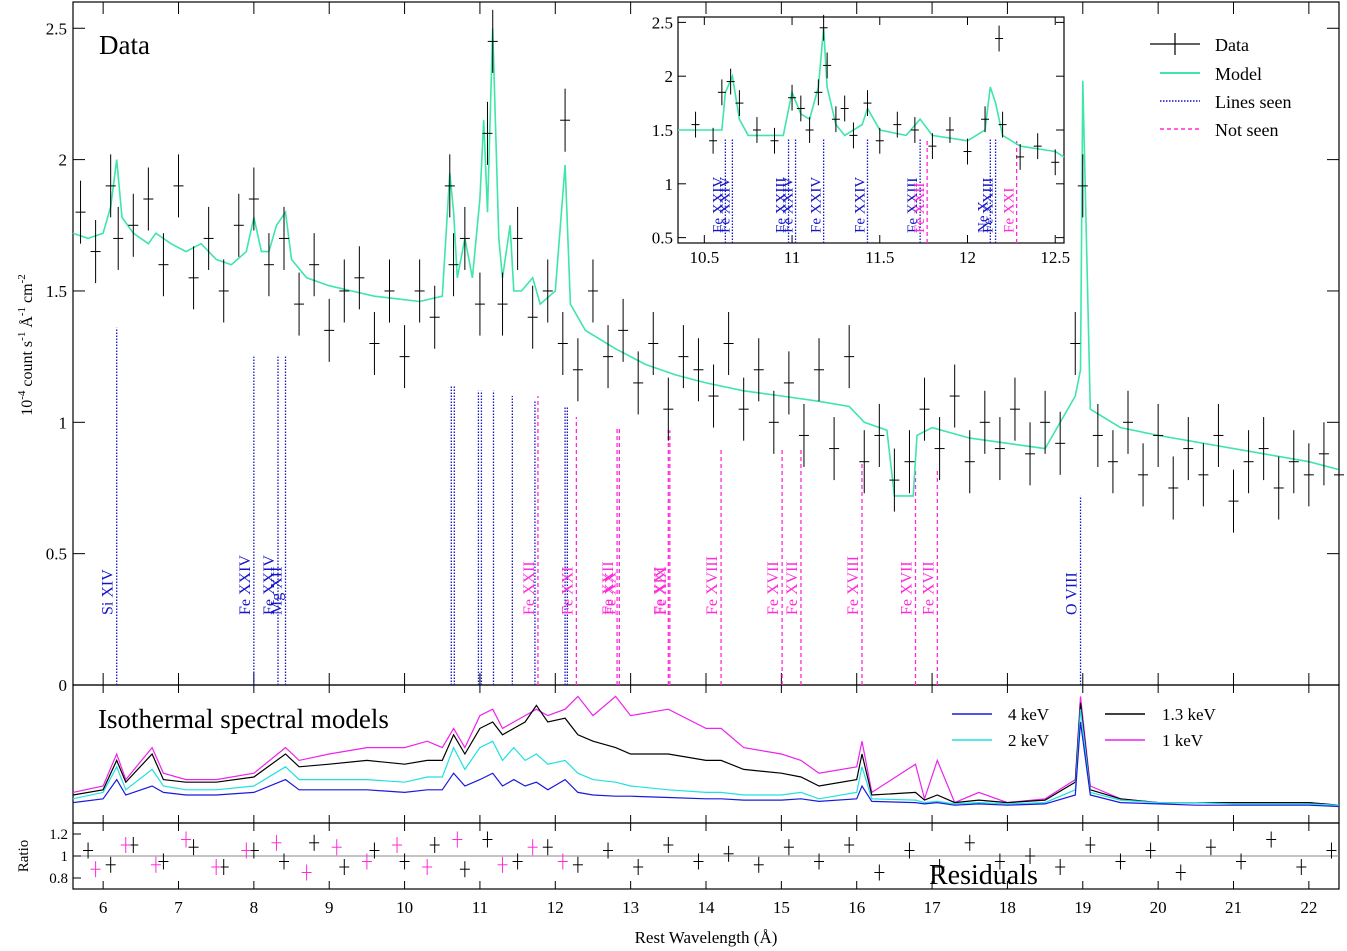  What do you see at coordinates (920, 208) in the screenshot?
I see `inset-line-label-7: Fe XXII` at bounding box center [920, 208].